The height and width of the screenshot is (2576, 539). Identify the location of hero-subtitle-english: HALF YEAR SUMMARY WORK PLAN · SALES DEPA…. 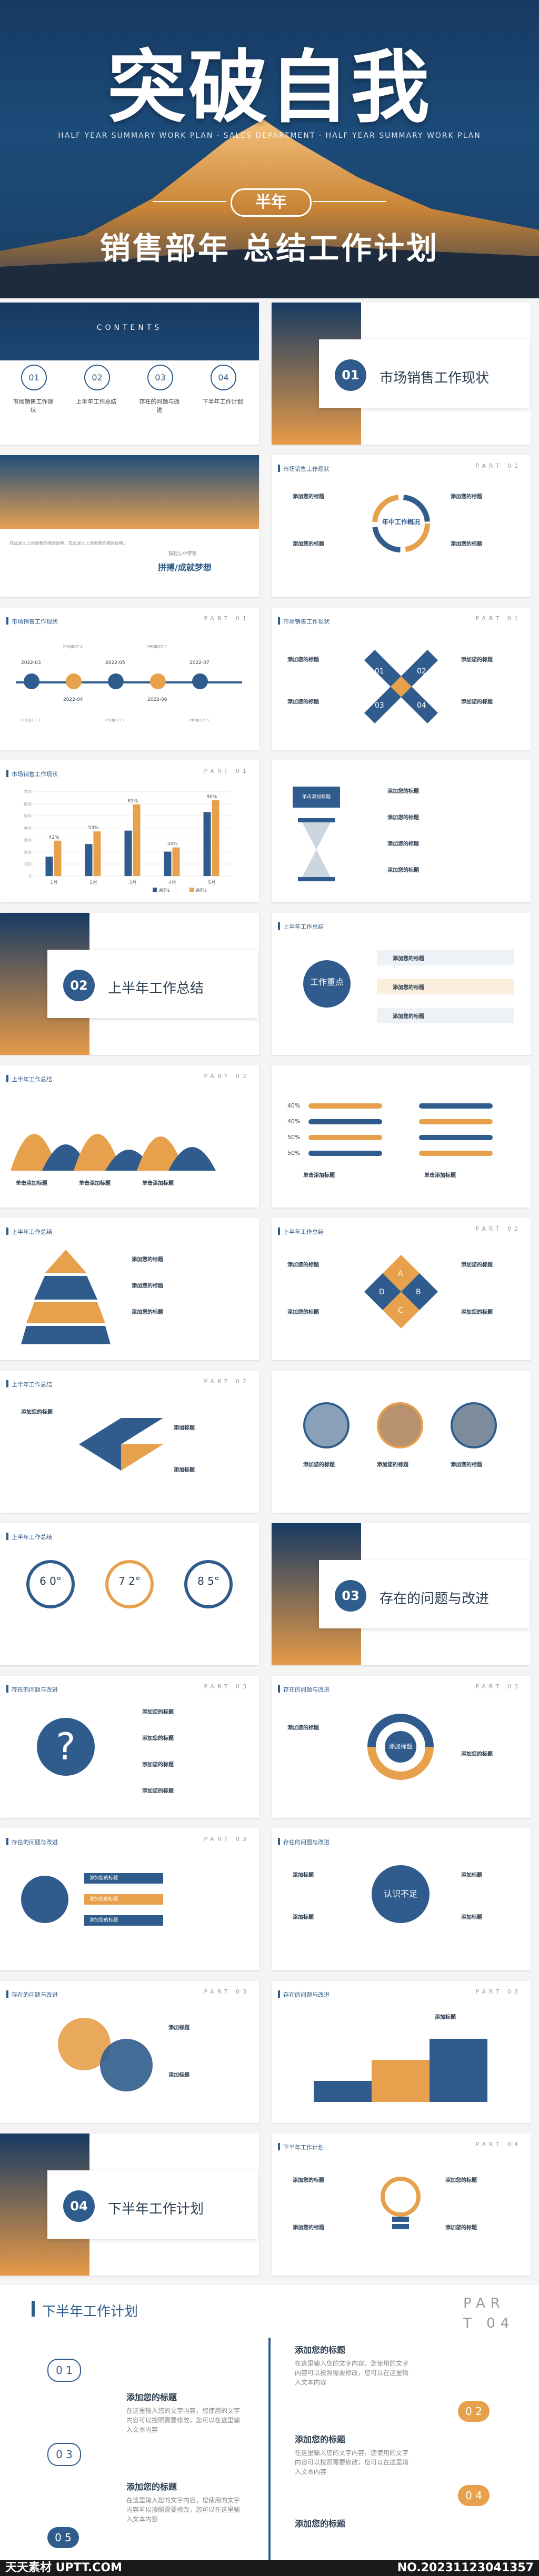
(269, 136).